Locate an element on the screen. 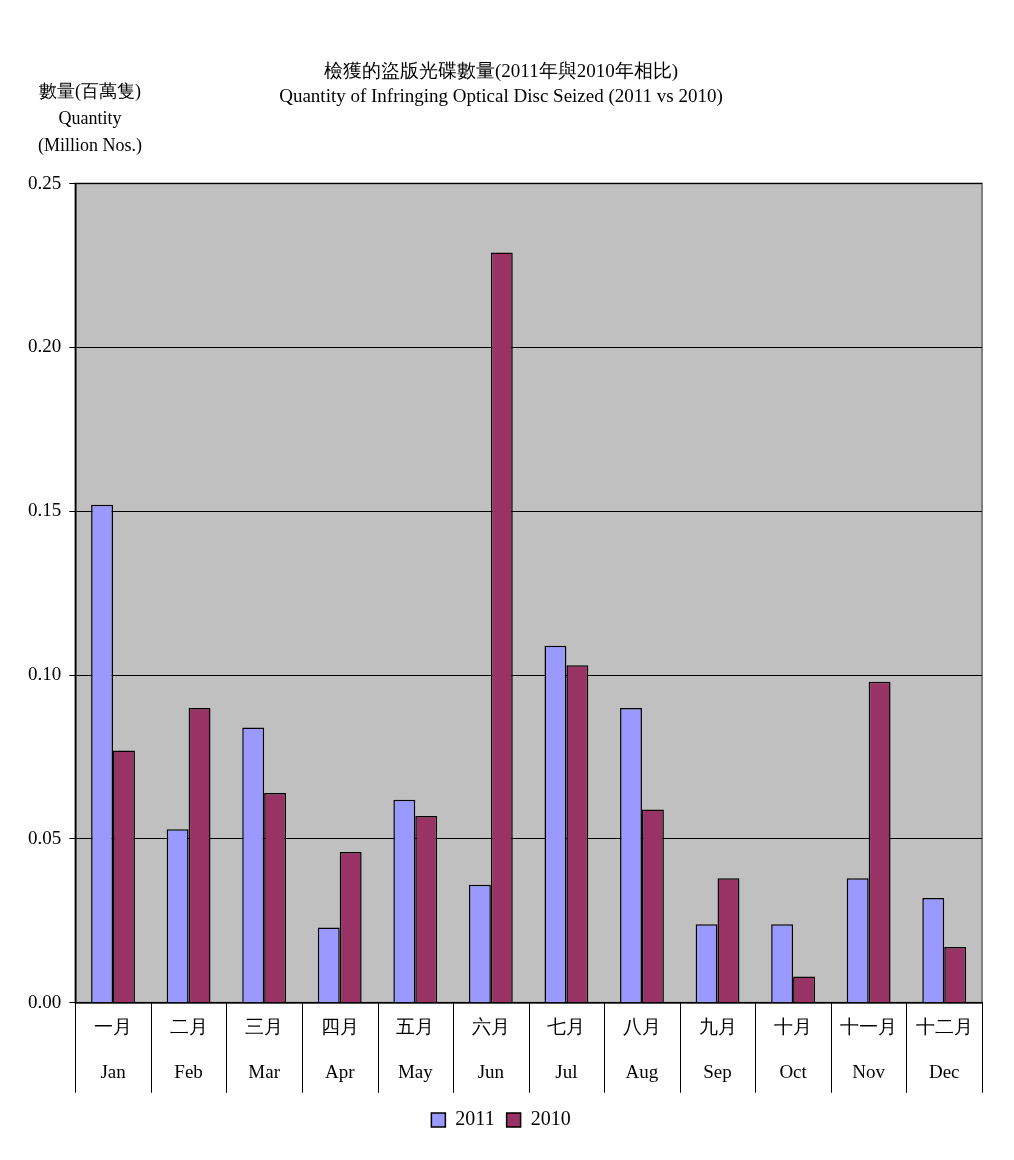 The width and height of the screenshot is (1014, 1160). chart-subtitle: Quantity of Infringing Optical Disc Seized (2011 vs 2010) is located at coordinates (501, 96).